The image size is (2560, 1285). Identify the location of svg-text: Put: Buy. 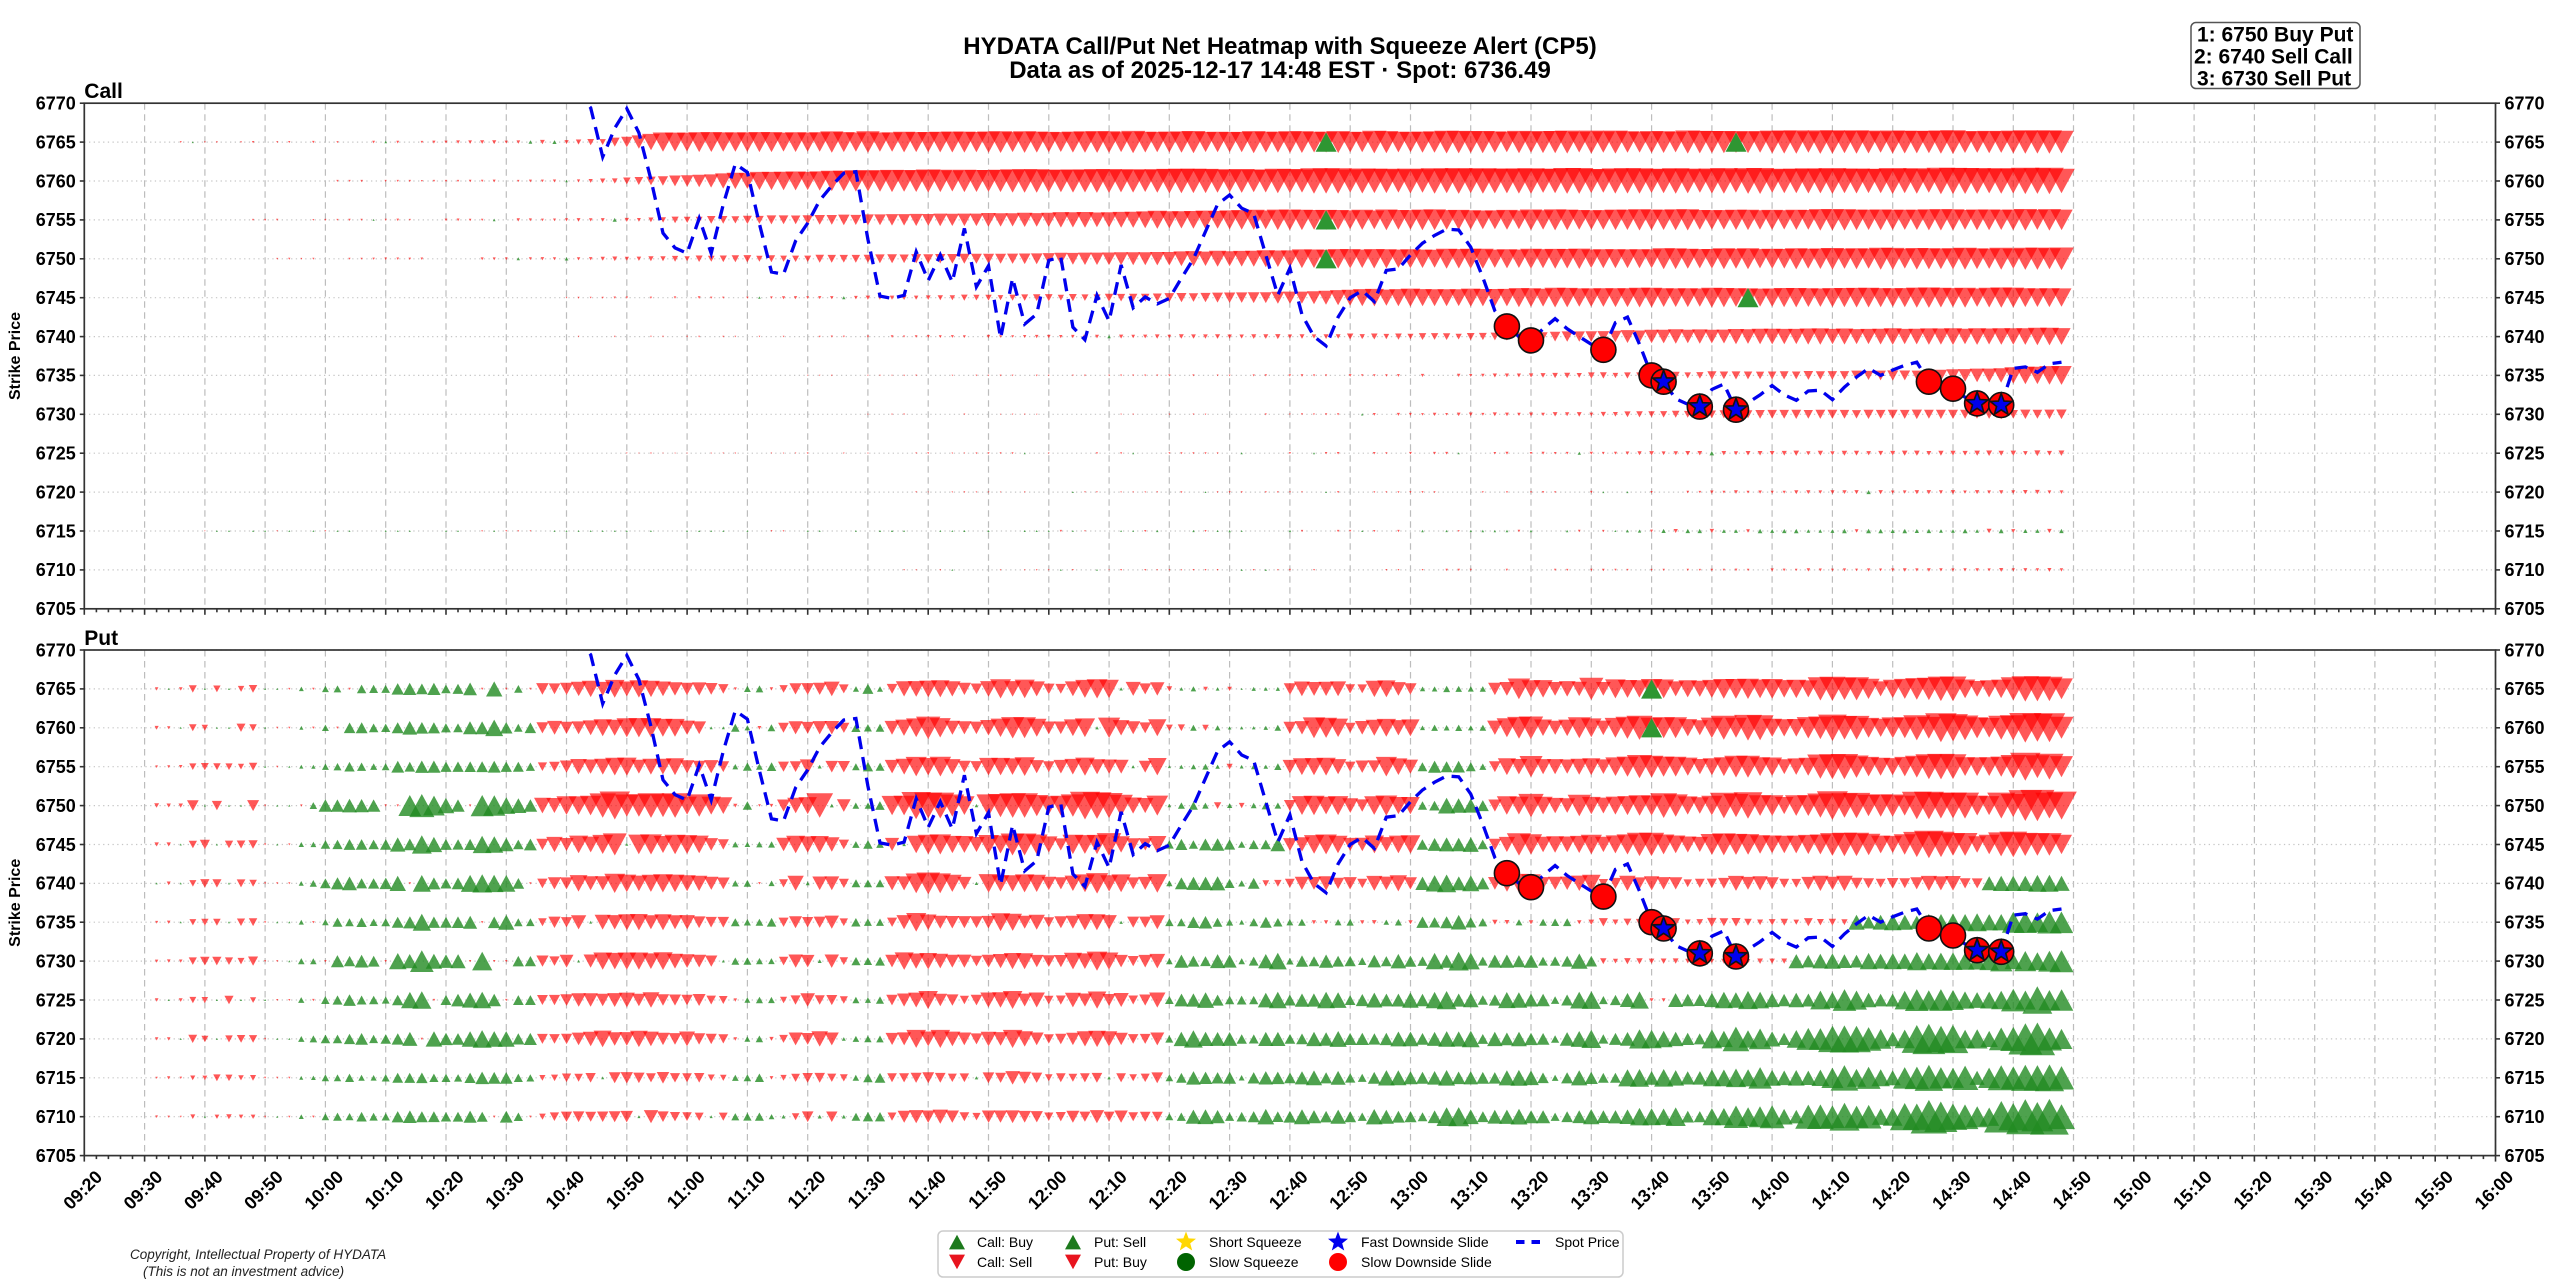
(1120, 1262).